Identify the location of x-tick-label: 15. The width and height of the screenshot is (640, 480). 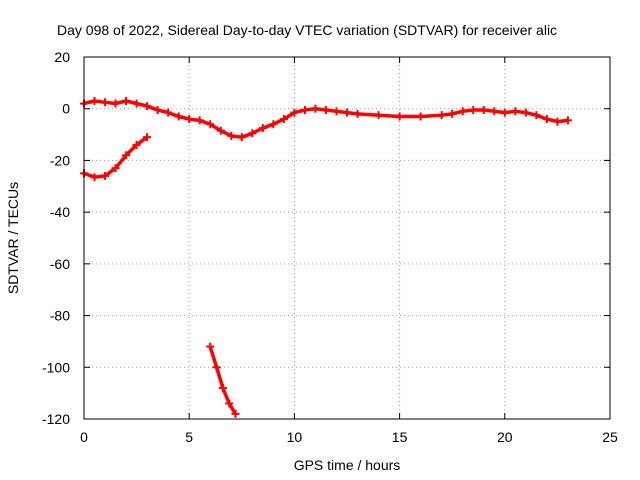
(400, 437).